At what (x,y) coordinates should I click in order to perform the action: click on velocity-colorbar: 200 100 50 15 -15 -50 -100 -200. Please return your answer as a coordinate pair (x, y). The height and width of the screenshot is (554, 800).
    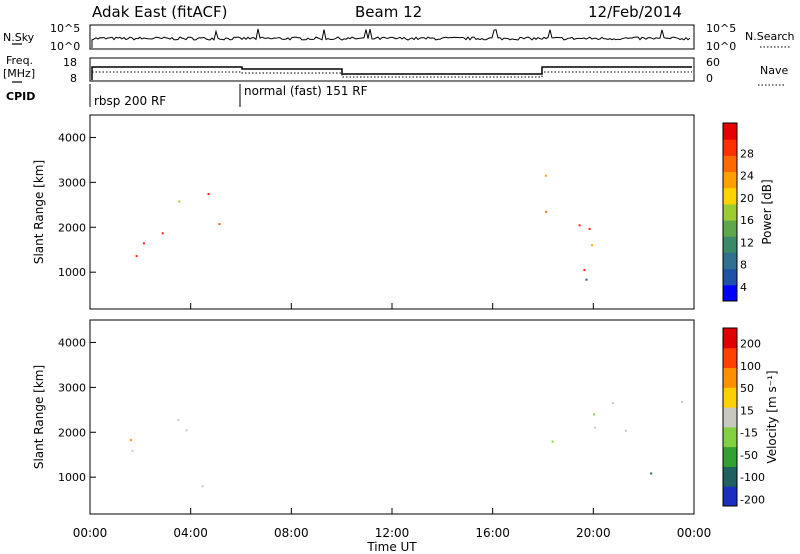
    Looking at the image, I should click on (743, 417).